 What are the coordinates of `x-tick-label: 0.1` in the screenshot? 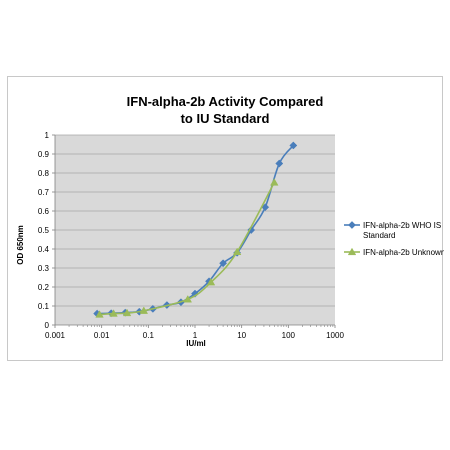 It's located at (149, 335).